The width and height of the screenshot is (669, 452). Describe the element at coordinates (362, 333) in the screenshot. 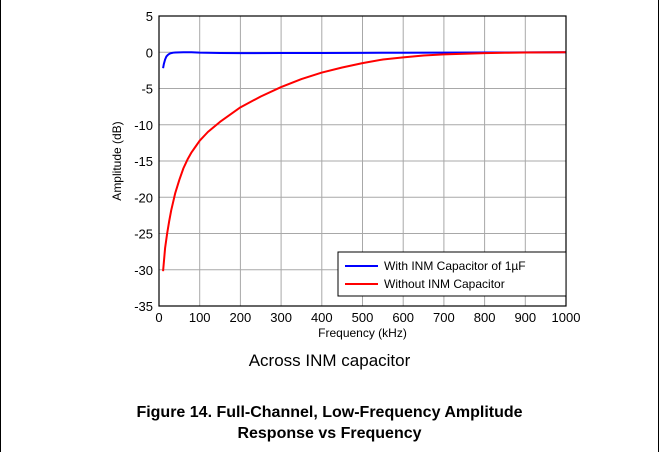

I see `x-axis-label: Frequency (kHz)` at that location.